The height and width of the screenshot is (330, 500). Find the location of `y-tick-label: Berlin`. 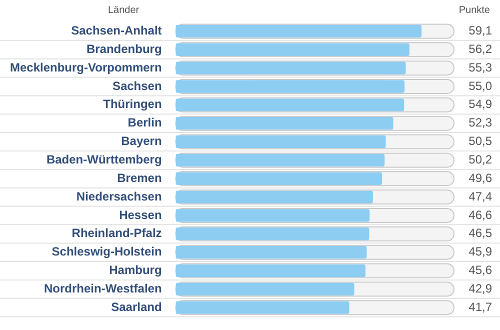

y-tick-label: Berlin is located at coordinates (145, 123).